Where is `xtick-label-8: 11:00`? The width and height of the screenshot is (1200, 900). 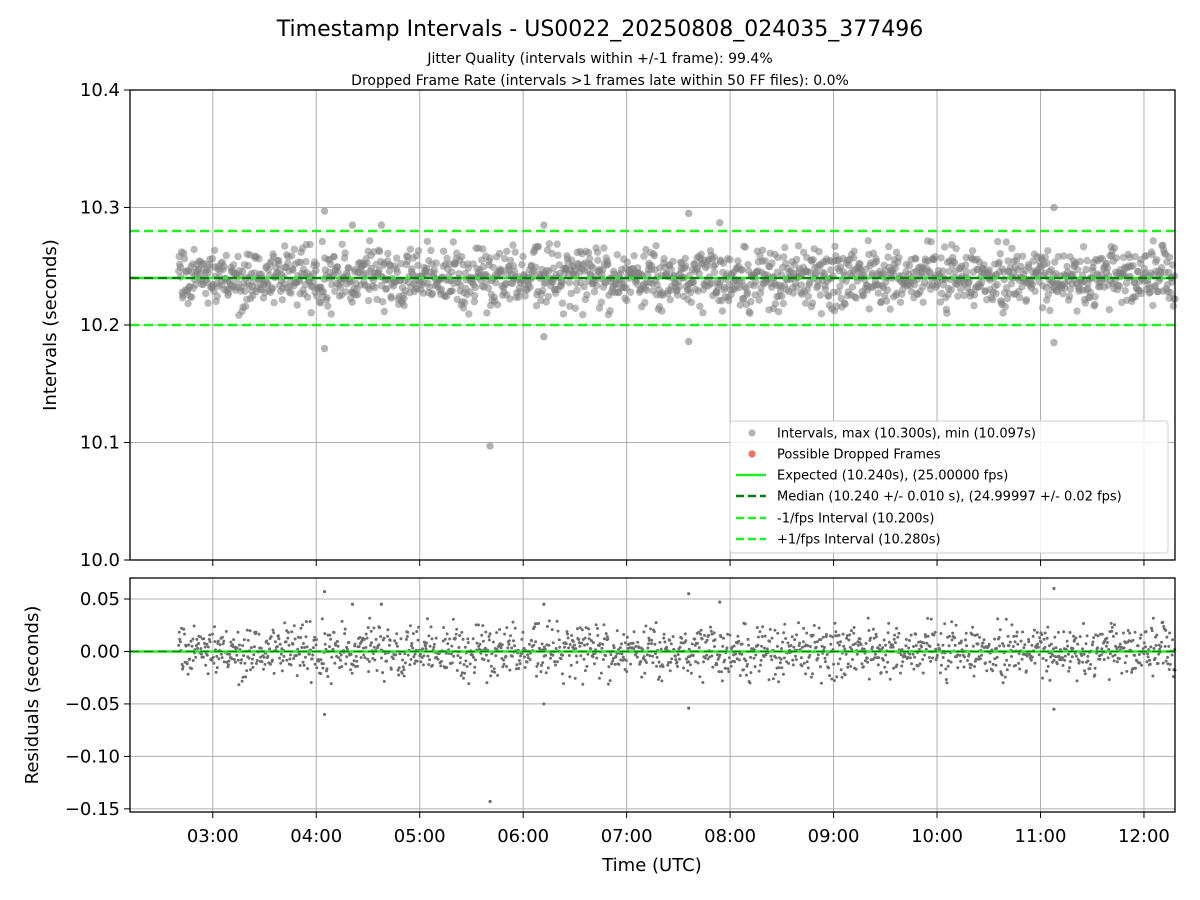
xtick-label-8: 11:00 is located at coordinates (1041, 836).